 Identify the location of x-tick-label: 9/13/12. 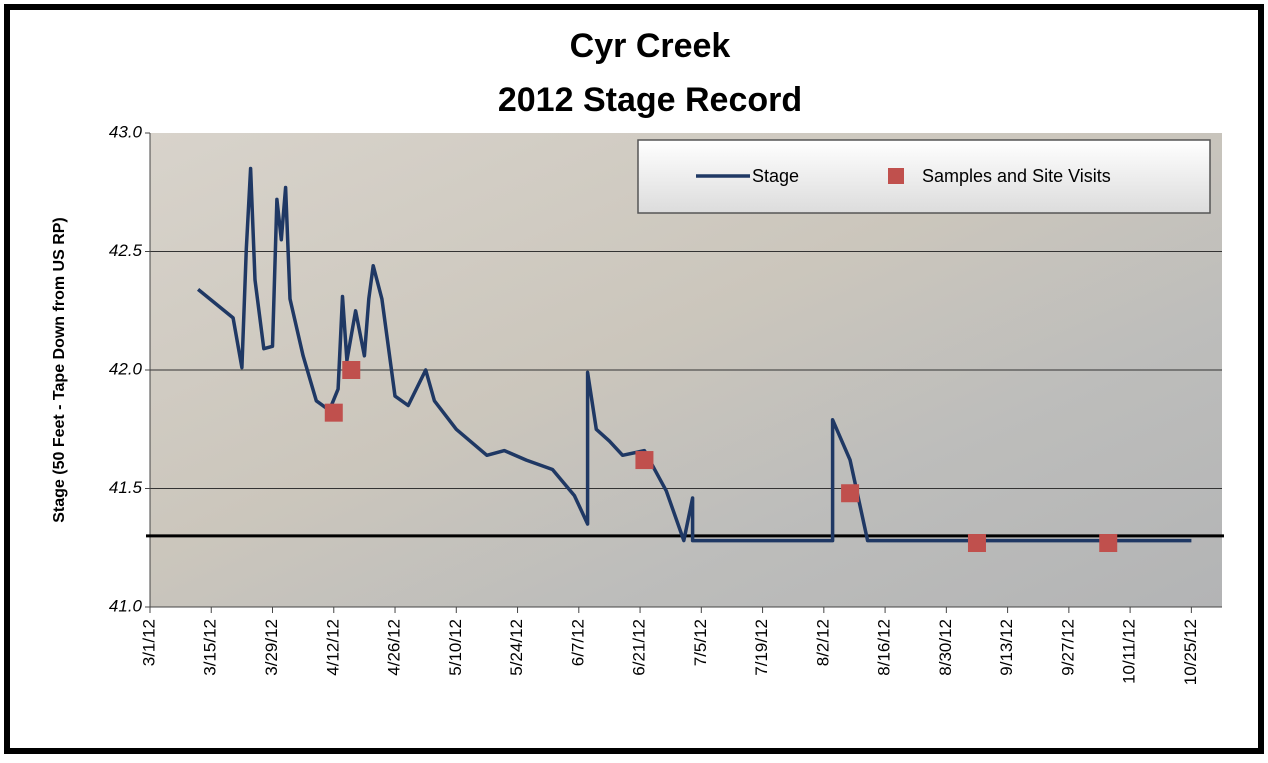
(1006, 647).